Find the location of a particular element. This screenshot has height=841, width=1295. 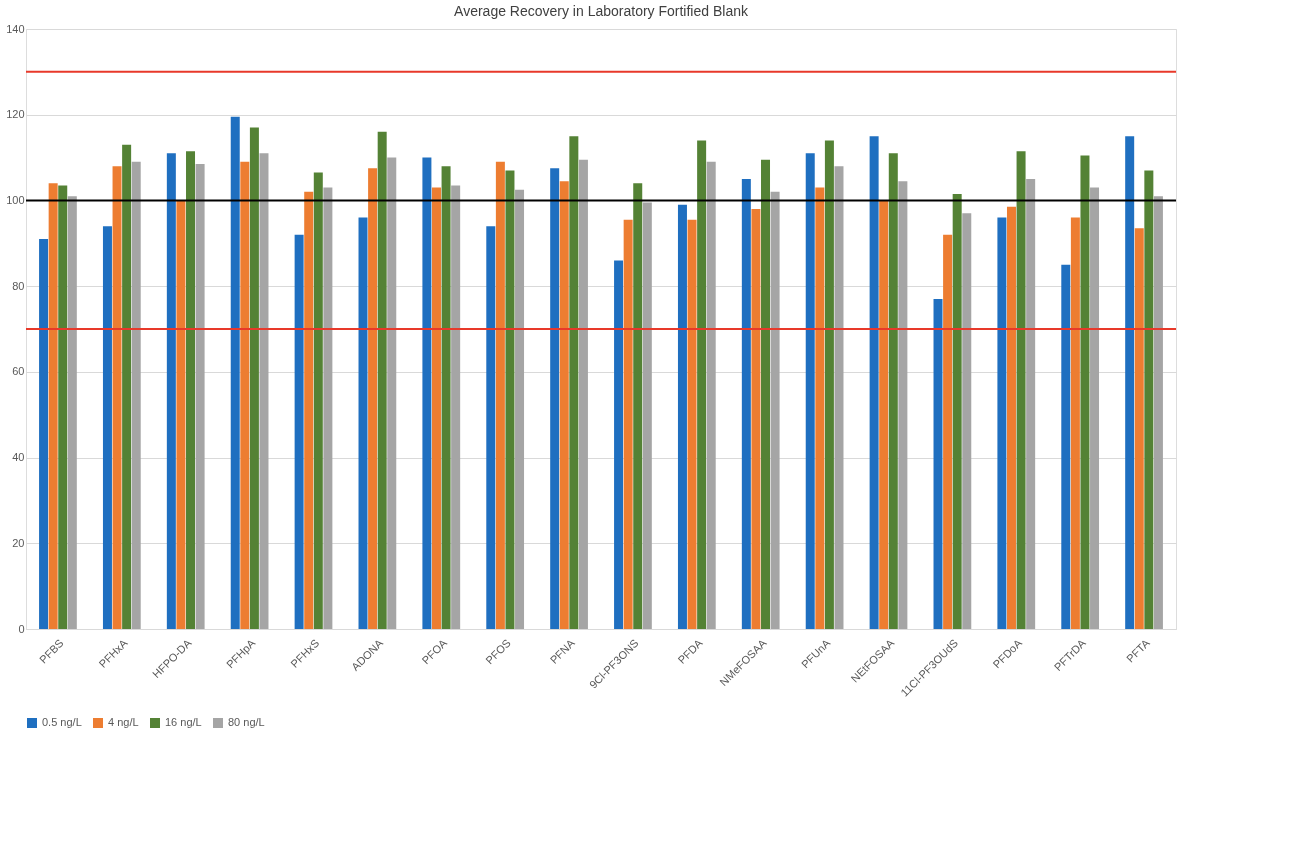

y-tick-label: 80 is located at coordinates (18, 285).